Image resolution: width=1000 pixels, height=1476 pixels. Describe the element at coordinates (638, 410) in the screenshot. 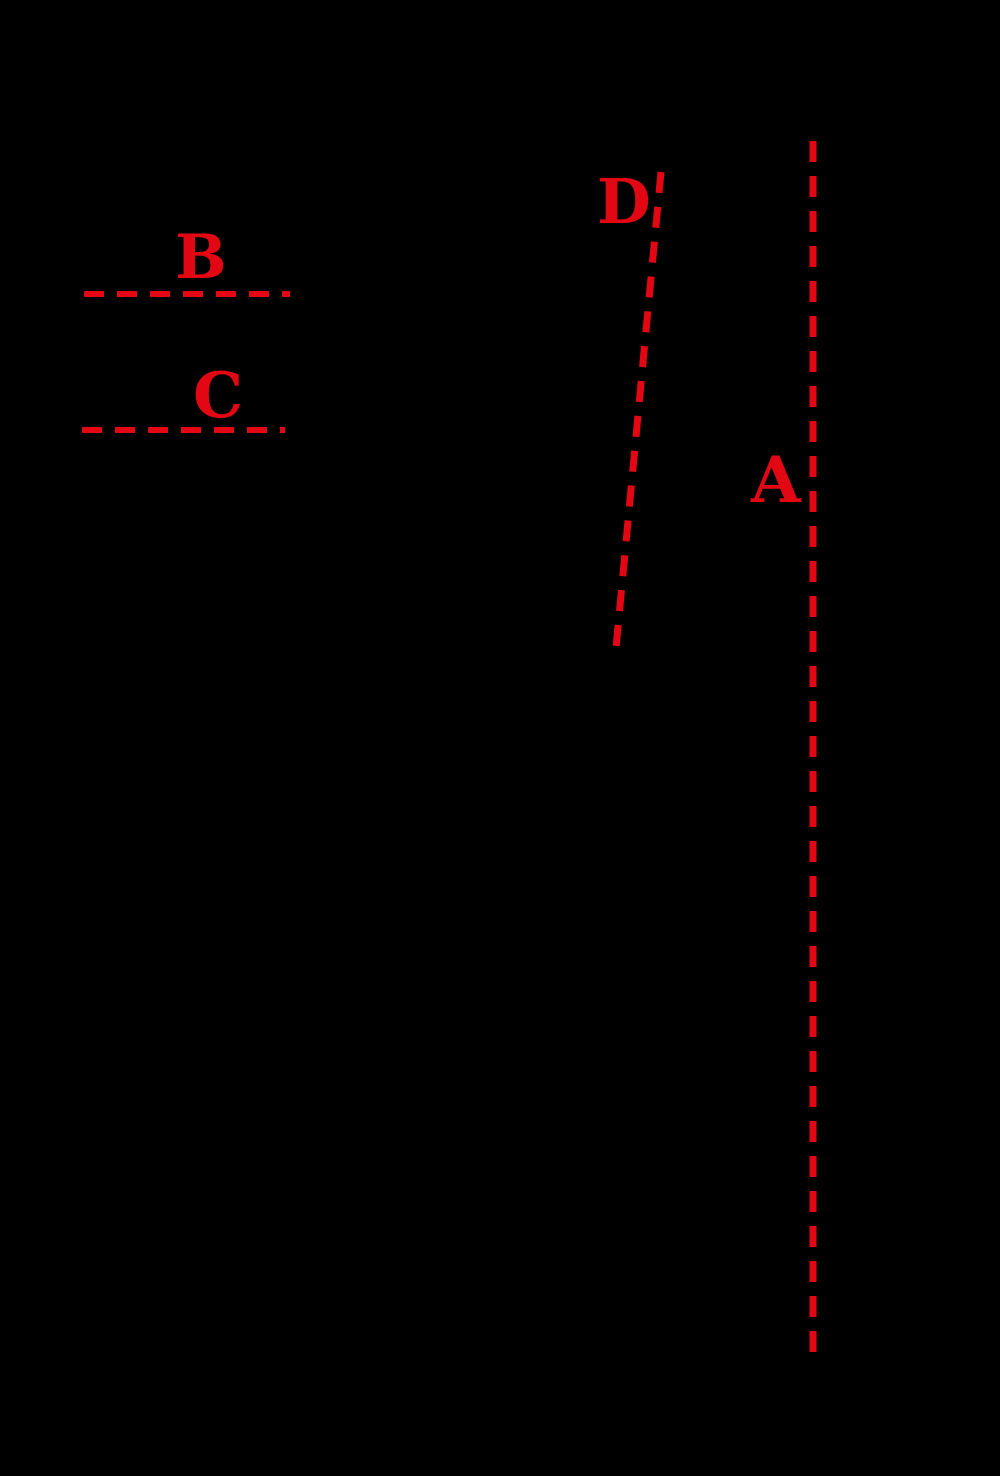

I see `line-d` at that location.